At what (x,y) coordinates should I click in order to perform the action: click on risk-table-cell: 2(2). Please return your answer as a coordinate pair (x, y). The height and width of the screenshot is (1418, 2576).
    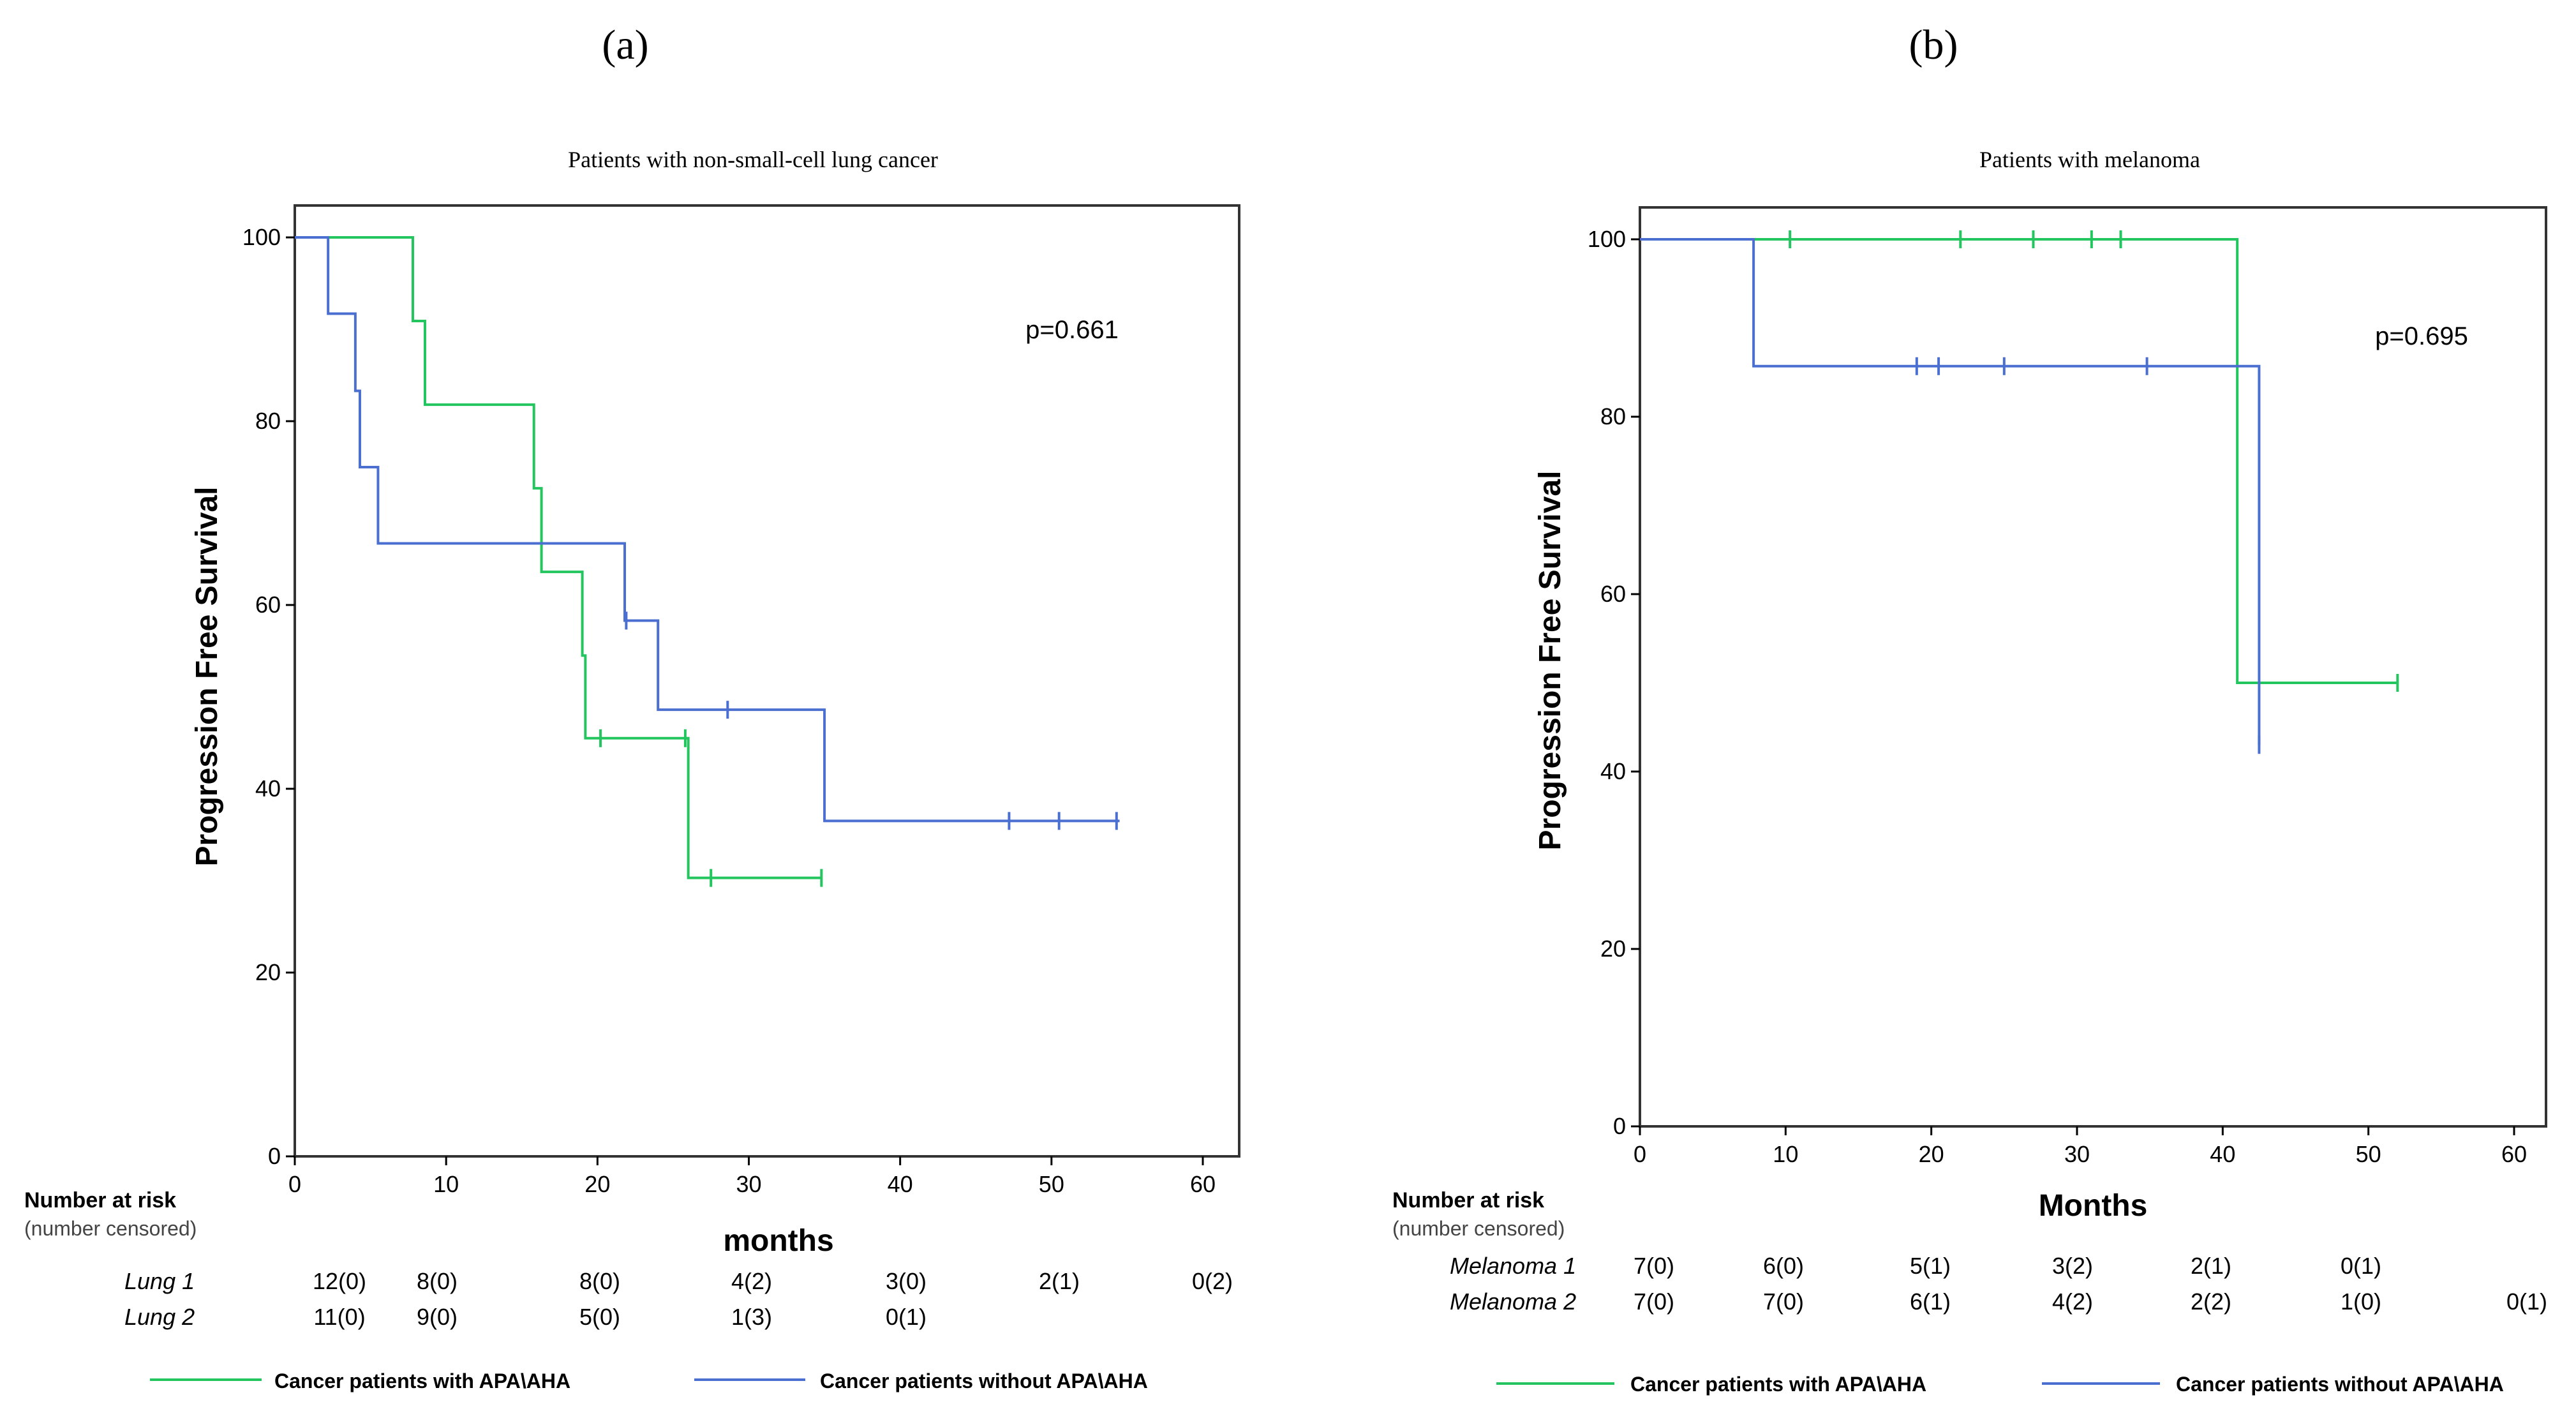
    Looking at the image, I should click on (2211, 1302).